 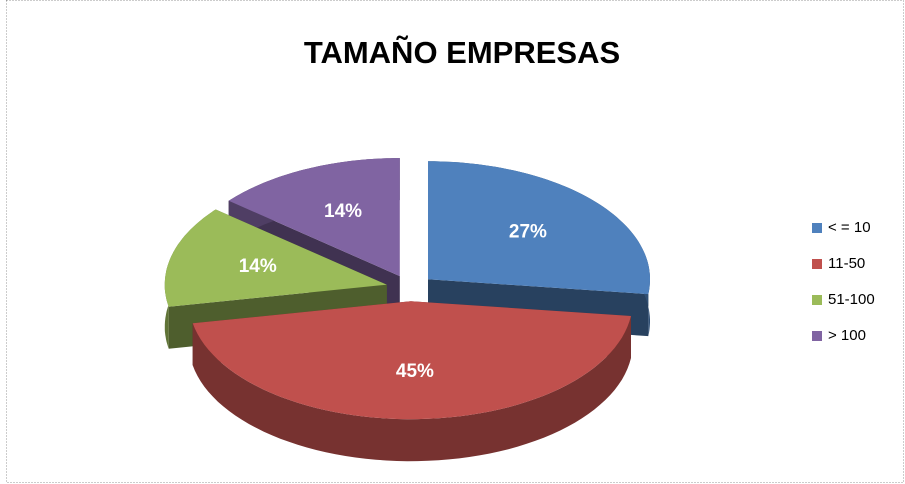 I want to click on data-label: 27%, so click(x=528, y=231).